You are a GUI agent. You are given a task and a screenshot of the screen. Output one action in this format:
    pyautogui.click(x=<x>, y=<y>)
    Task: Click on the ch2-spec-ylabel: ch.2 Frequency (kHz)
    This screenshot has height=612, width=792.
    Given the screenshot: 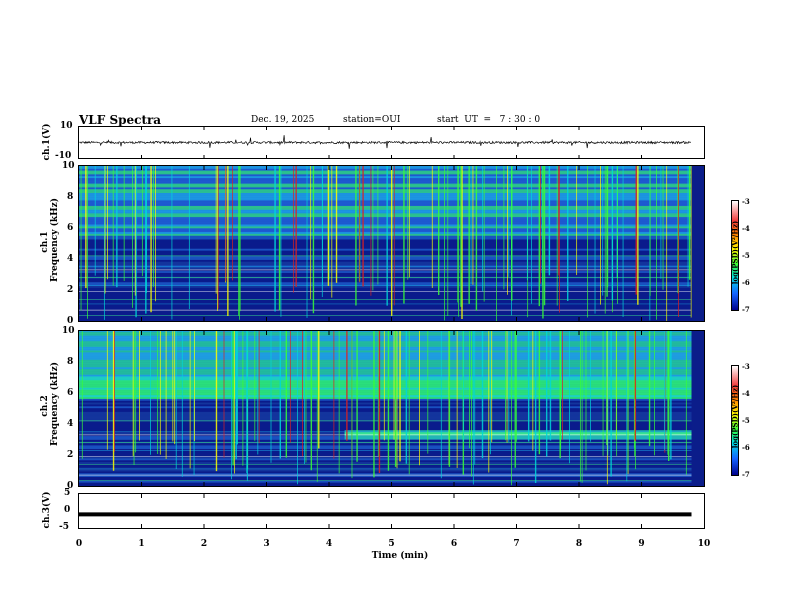 What is the action you would take?
    pyautogui.click(x=50, y=404)
    